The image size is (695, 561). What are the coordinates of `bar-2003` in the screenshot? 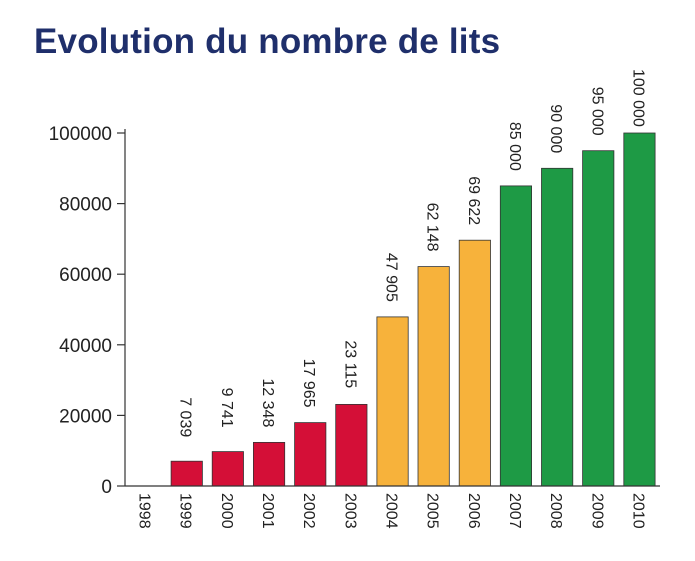 It's located at (351, 445).